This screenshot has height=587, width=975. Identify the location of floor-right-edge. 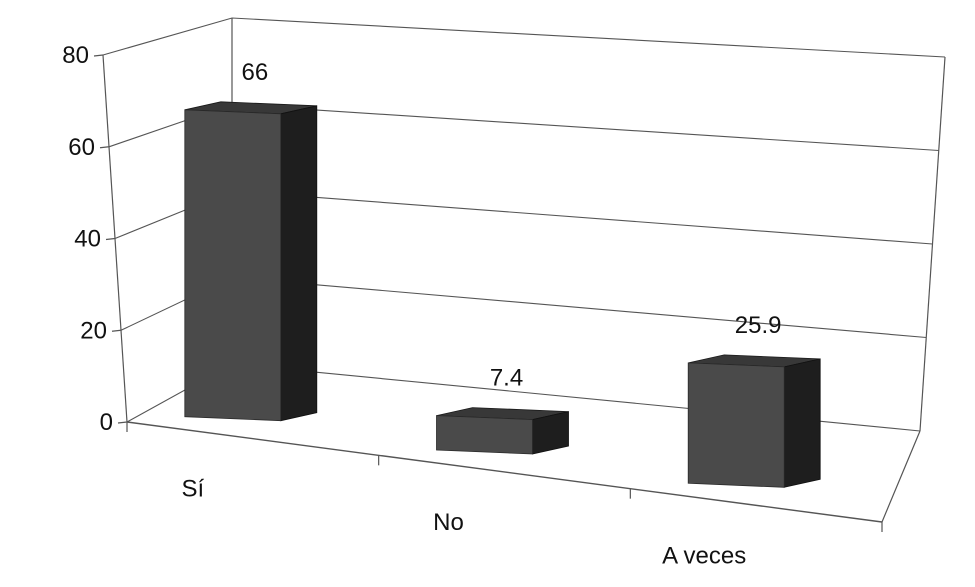
(901, 476).